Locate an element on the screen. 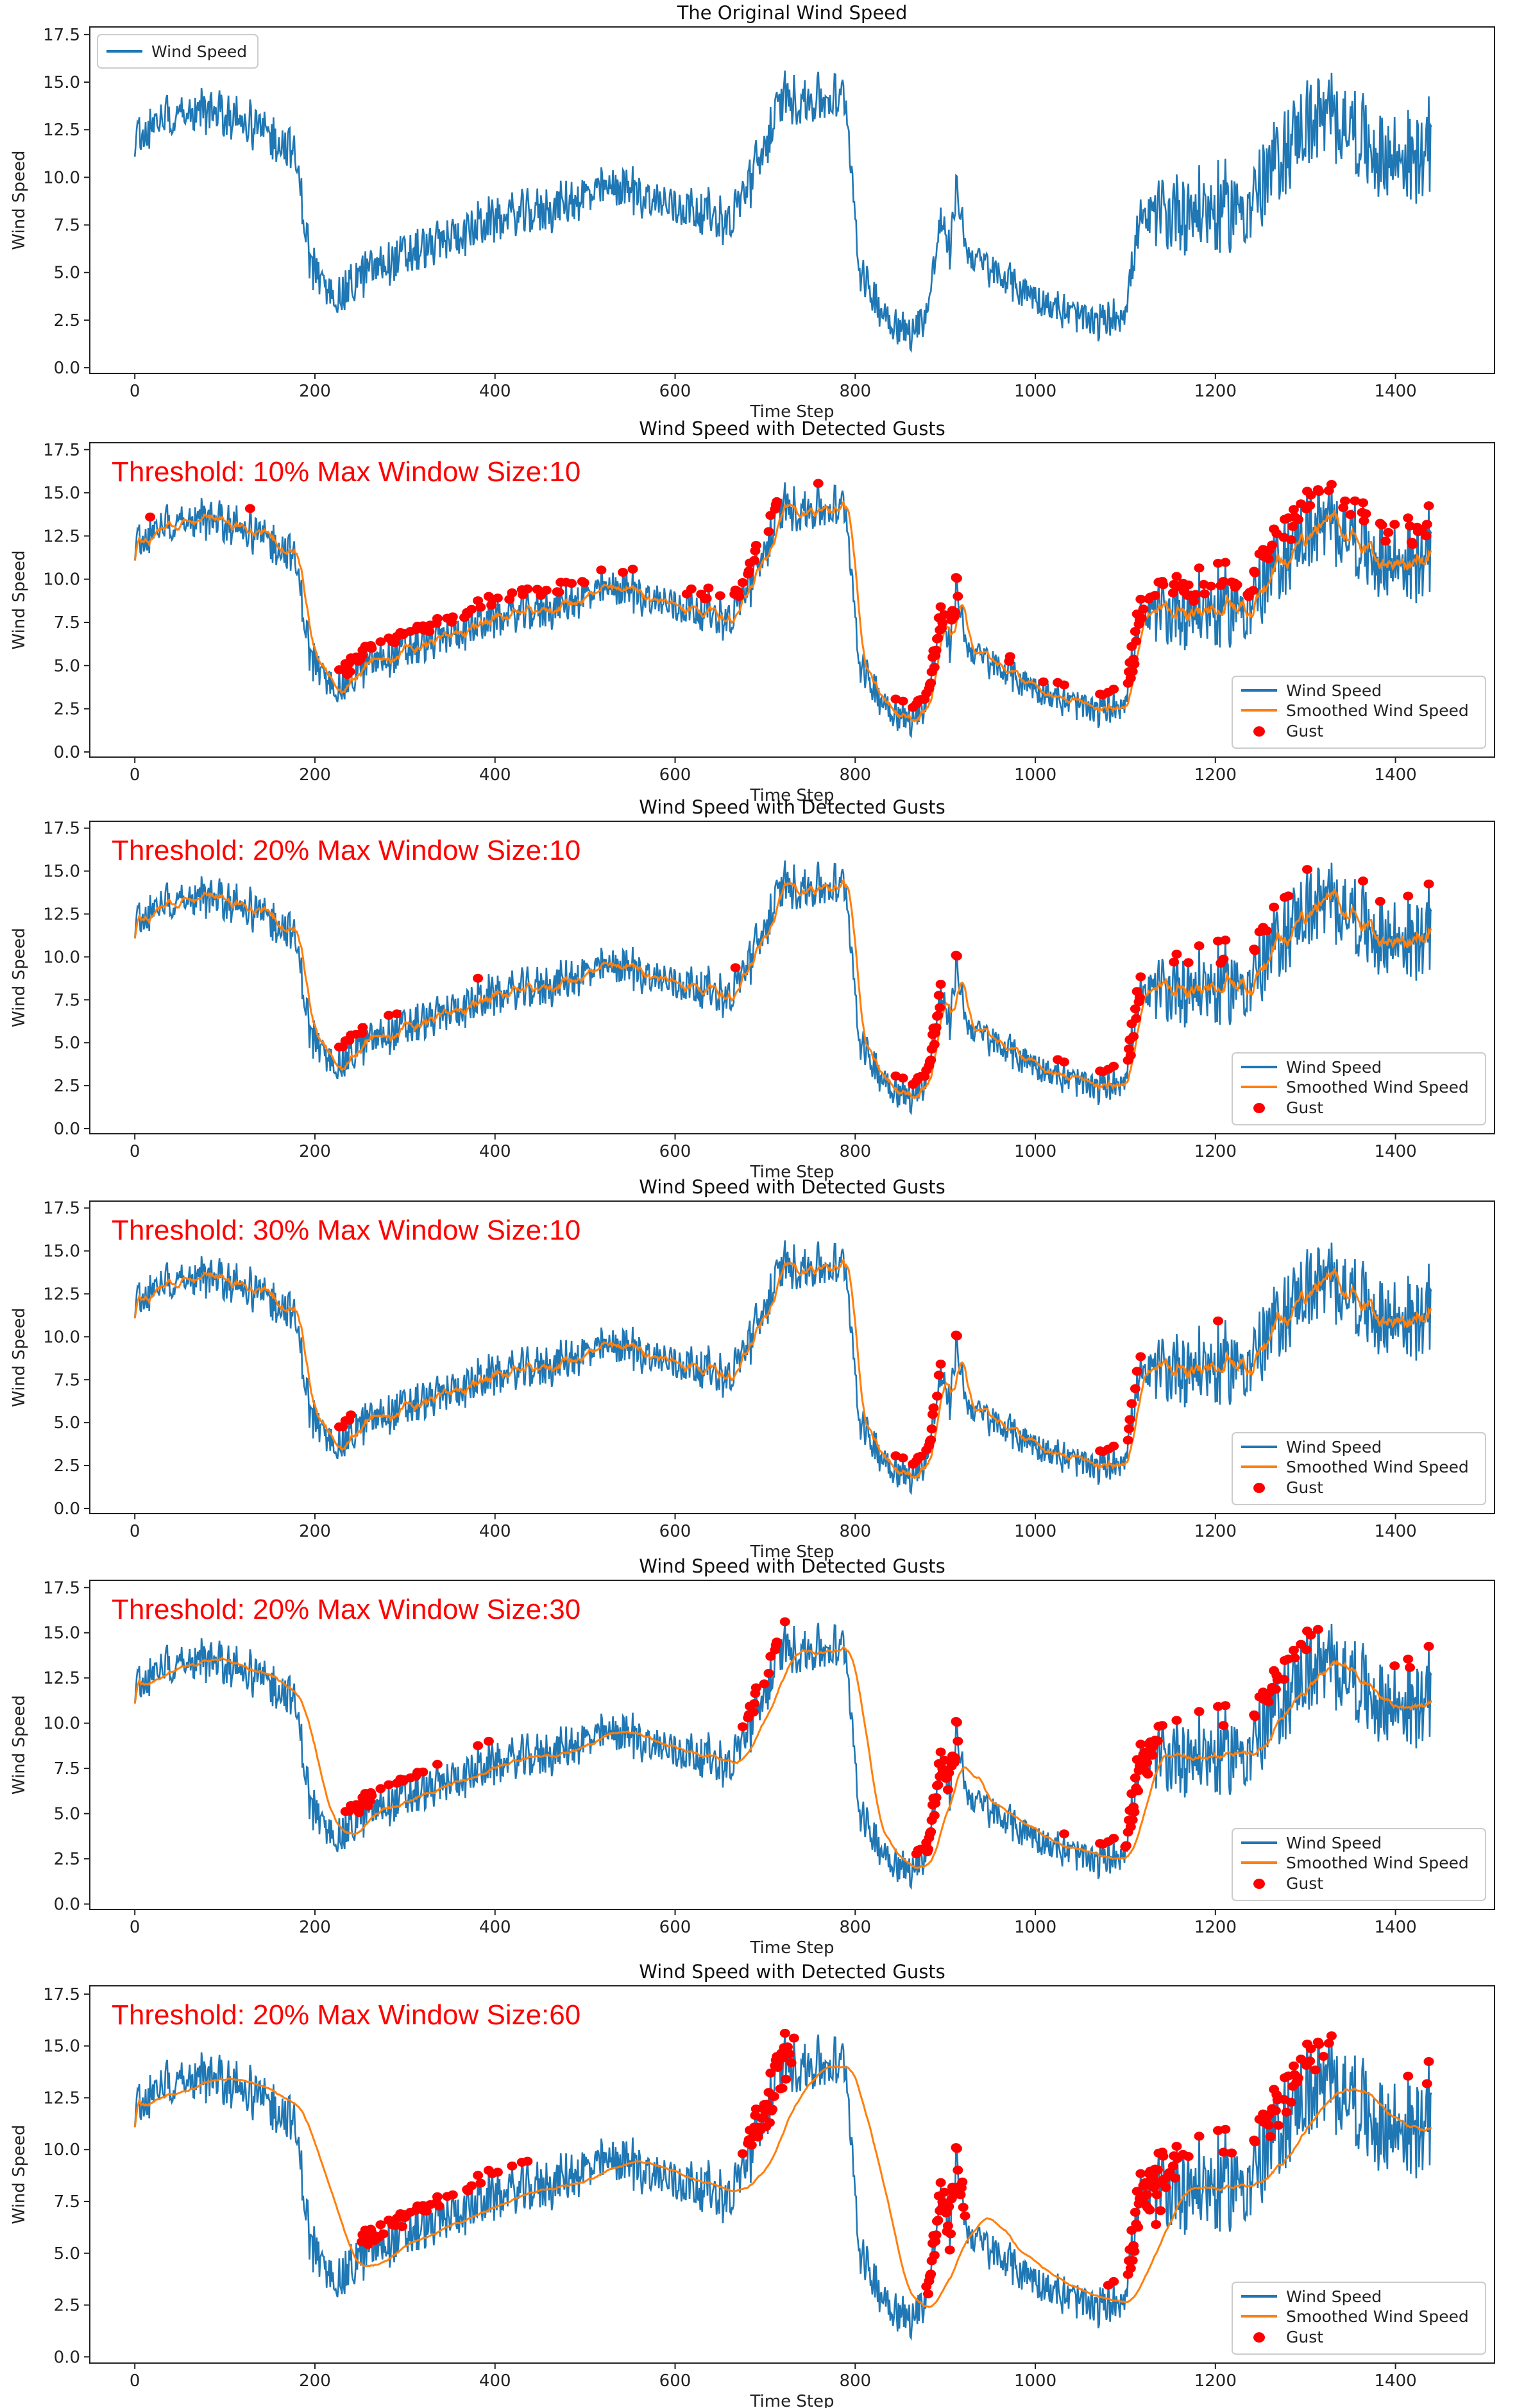  subplot-title: Wind Speed with Detected Gusts is located at coordinates (792, 429).